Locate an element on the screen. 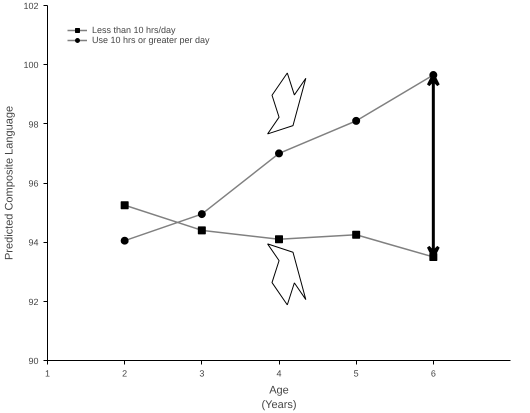 This screenshot has height=413, width=530. x-tick-label: 6 is located at coordinates (433, 373).